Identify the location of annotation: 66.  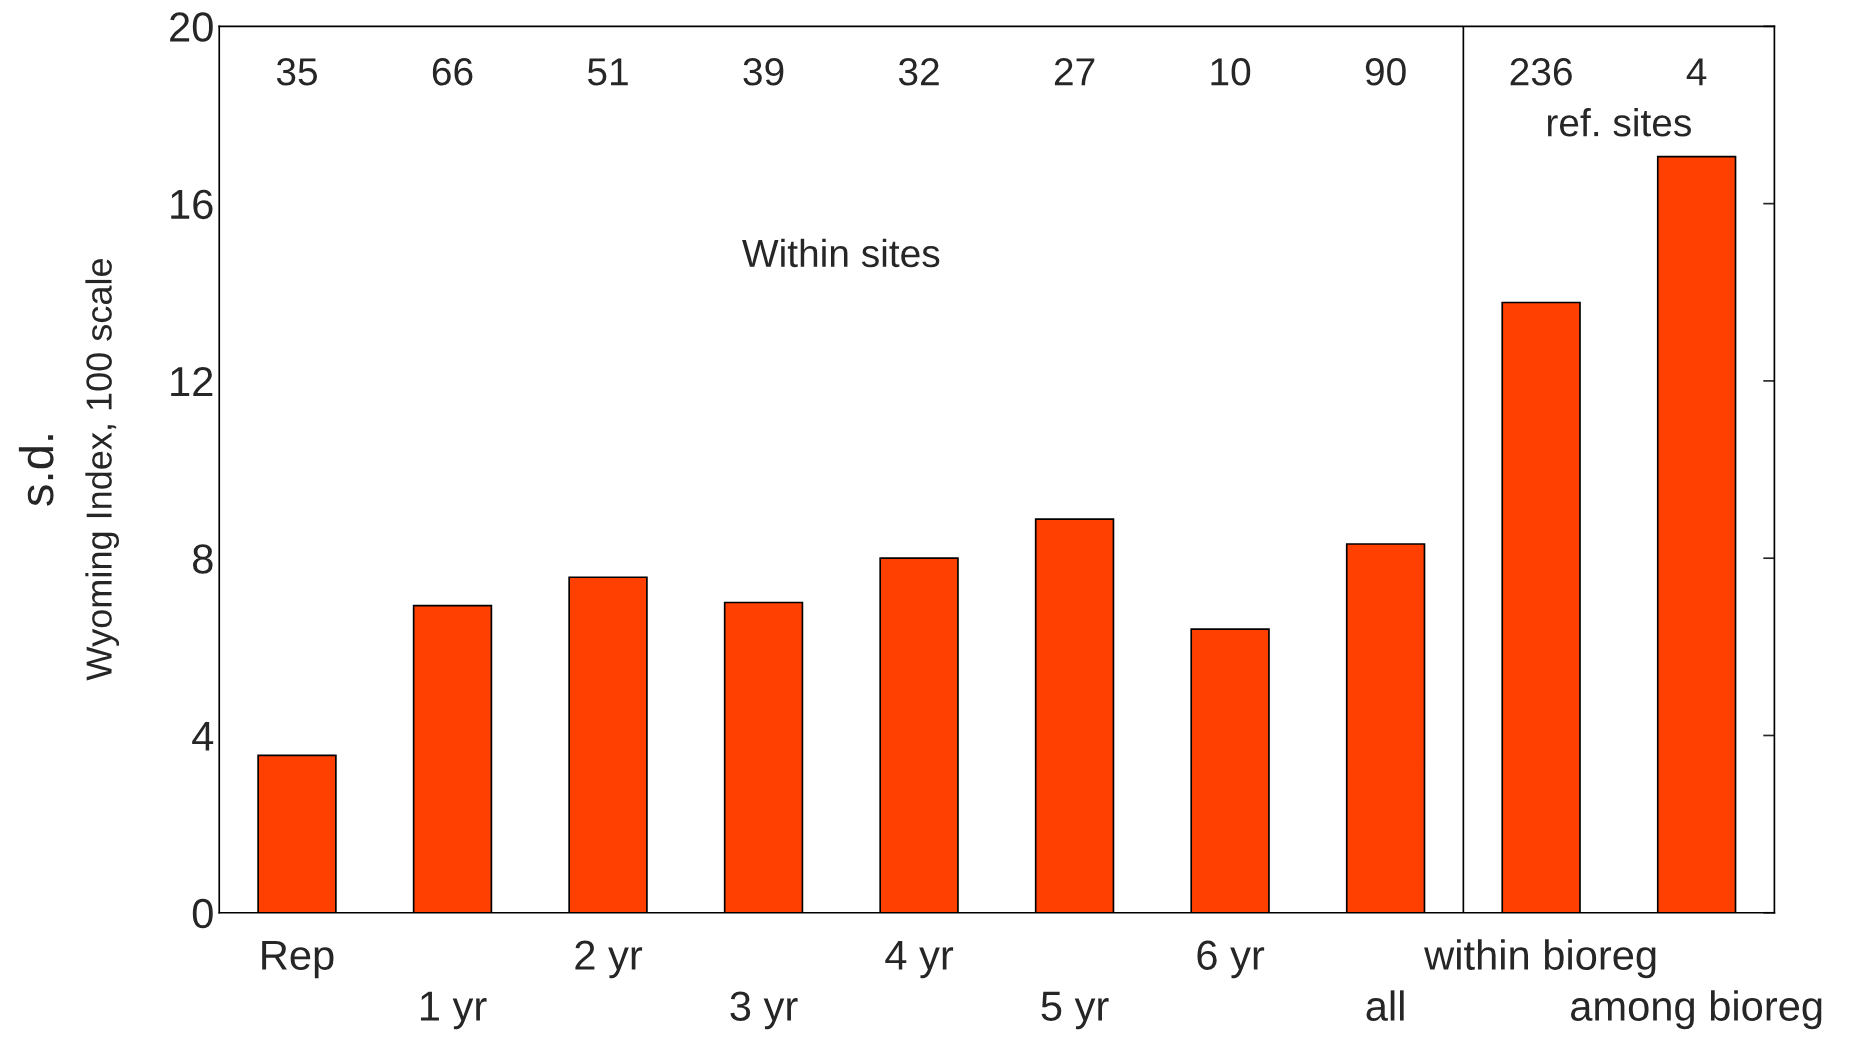
(452, 72).